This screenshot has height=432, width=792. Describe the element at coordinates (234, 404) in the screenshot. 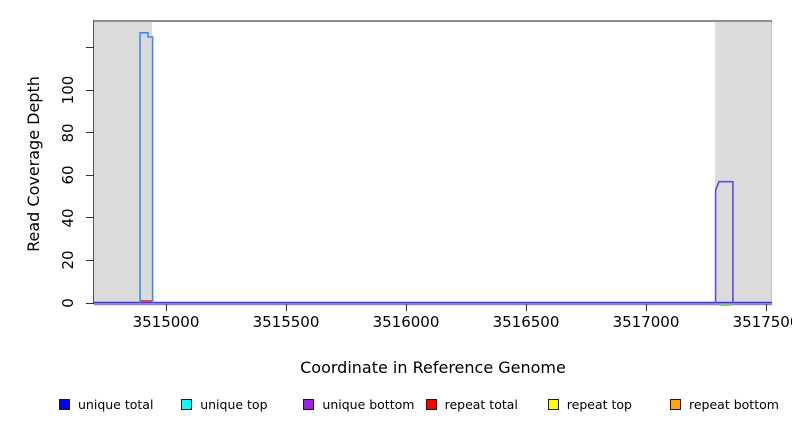

I see `legend-label: unique top` at that location.